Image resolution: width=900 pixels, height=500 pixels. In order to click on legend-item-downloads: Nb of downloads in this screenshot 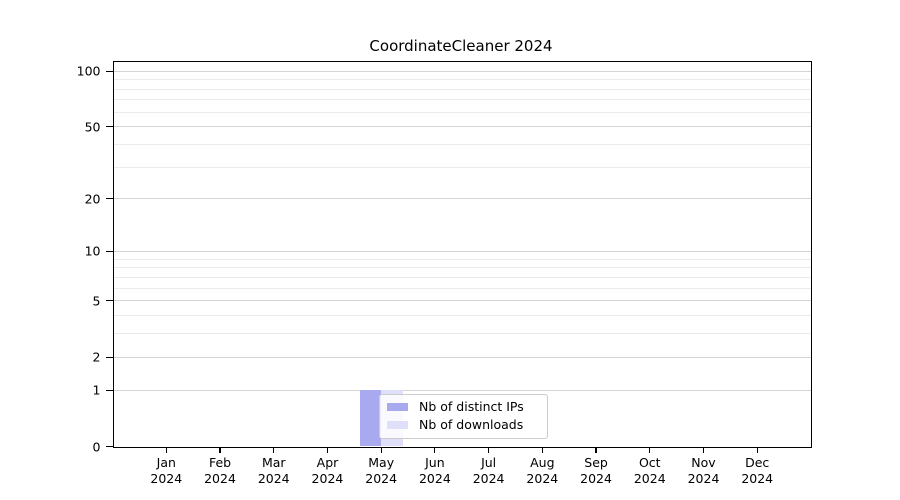, I will do `click(467, 425)`.